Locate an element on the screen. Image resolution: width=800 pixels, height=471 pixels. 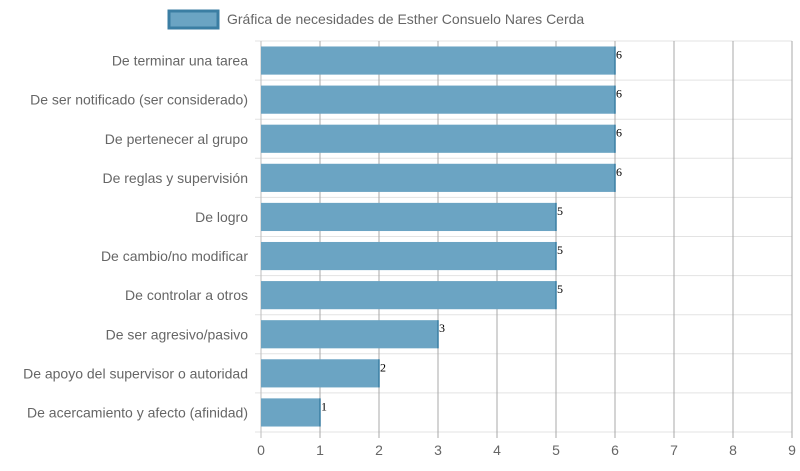
x-tick-label: 2 is located at coordinates (379, 450).